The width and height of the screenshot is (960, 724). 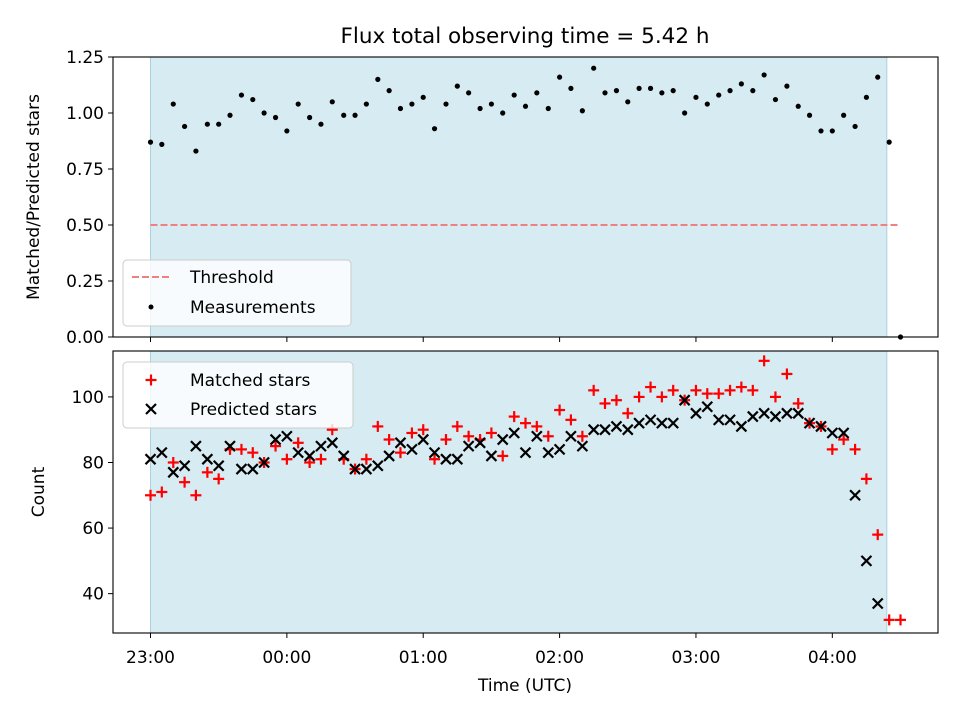 I want to click on x-tick-label: 00:00, so click(x=286, y=658).